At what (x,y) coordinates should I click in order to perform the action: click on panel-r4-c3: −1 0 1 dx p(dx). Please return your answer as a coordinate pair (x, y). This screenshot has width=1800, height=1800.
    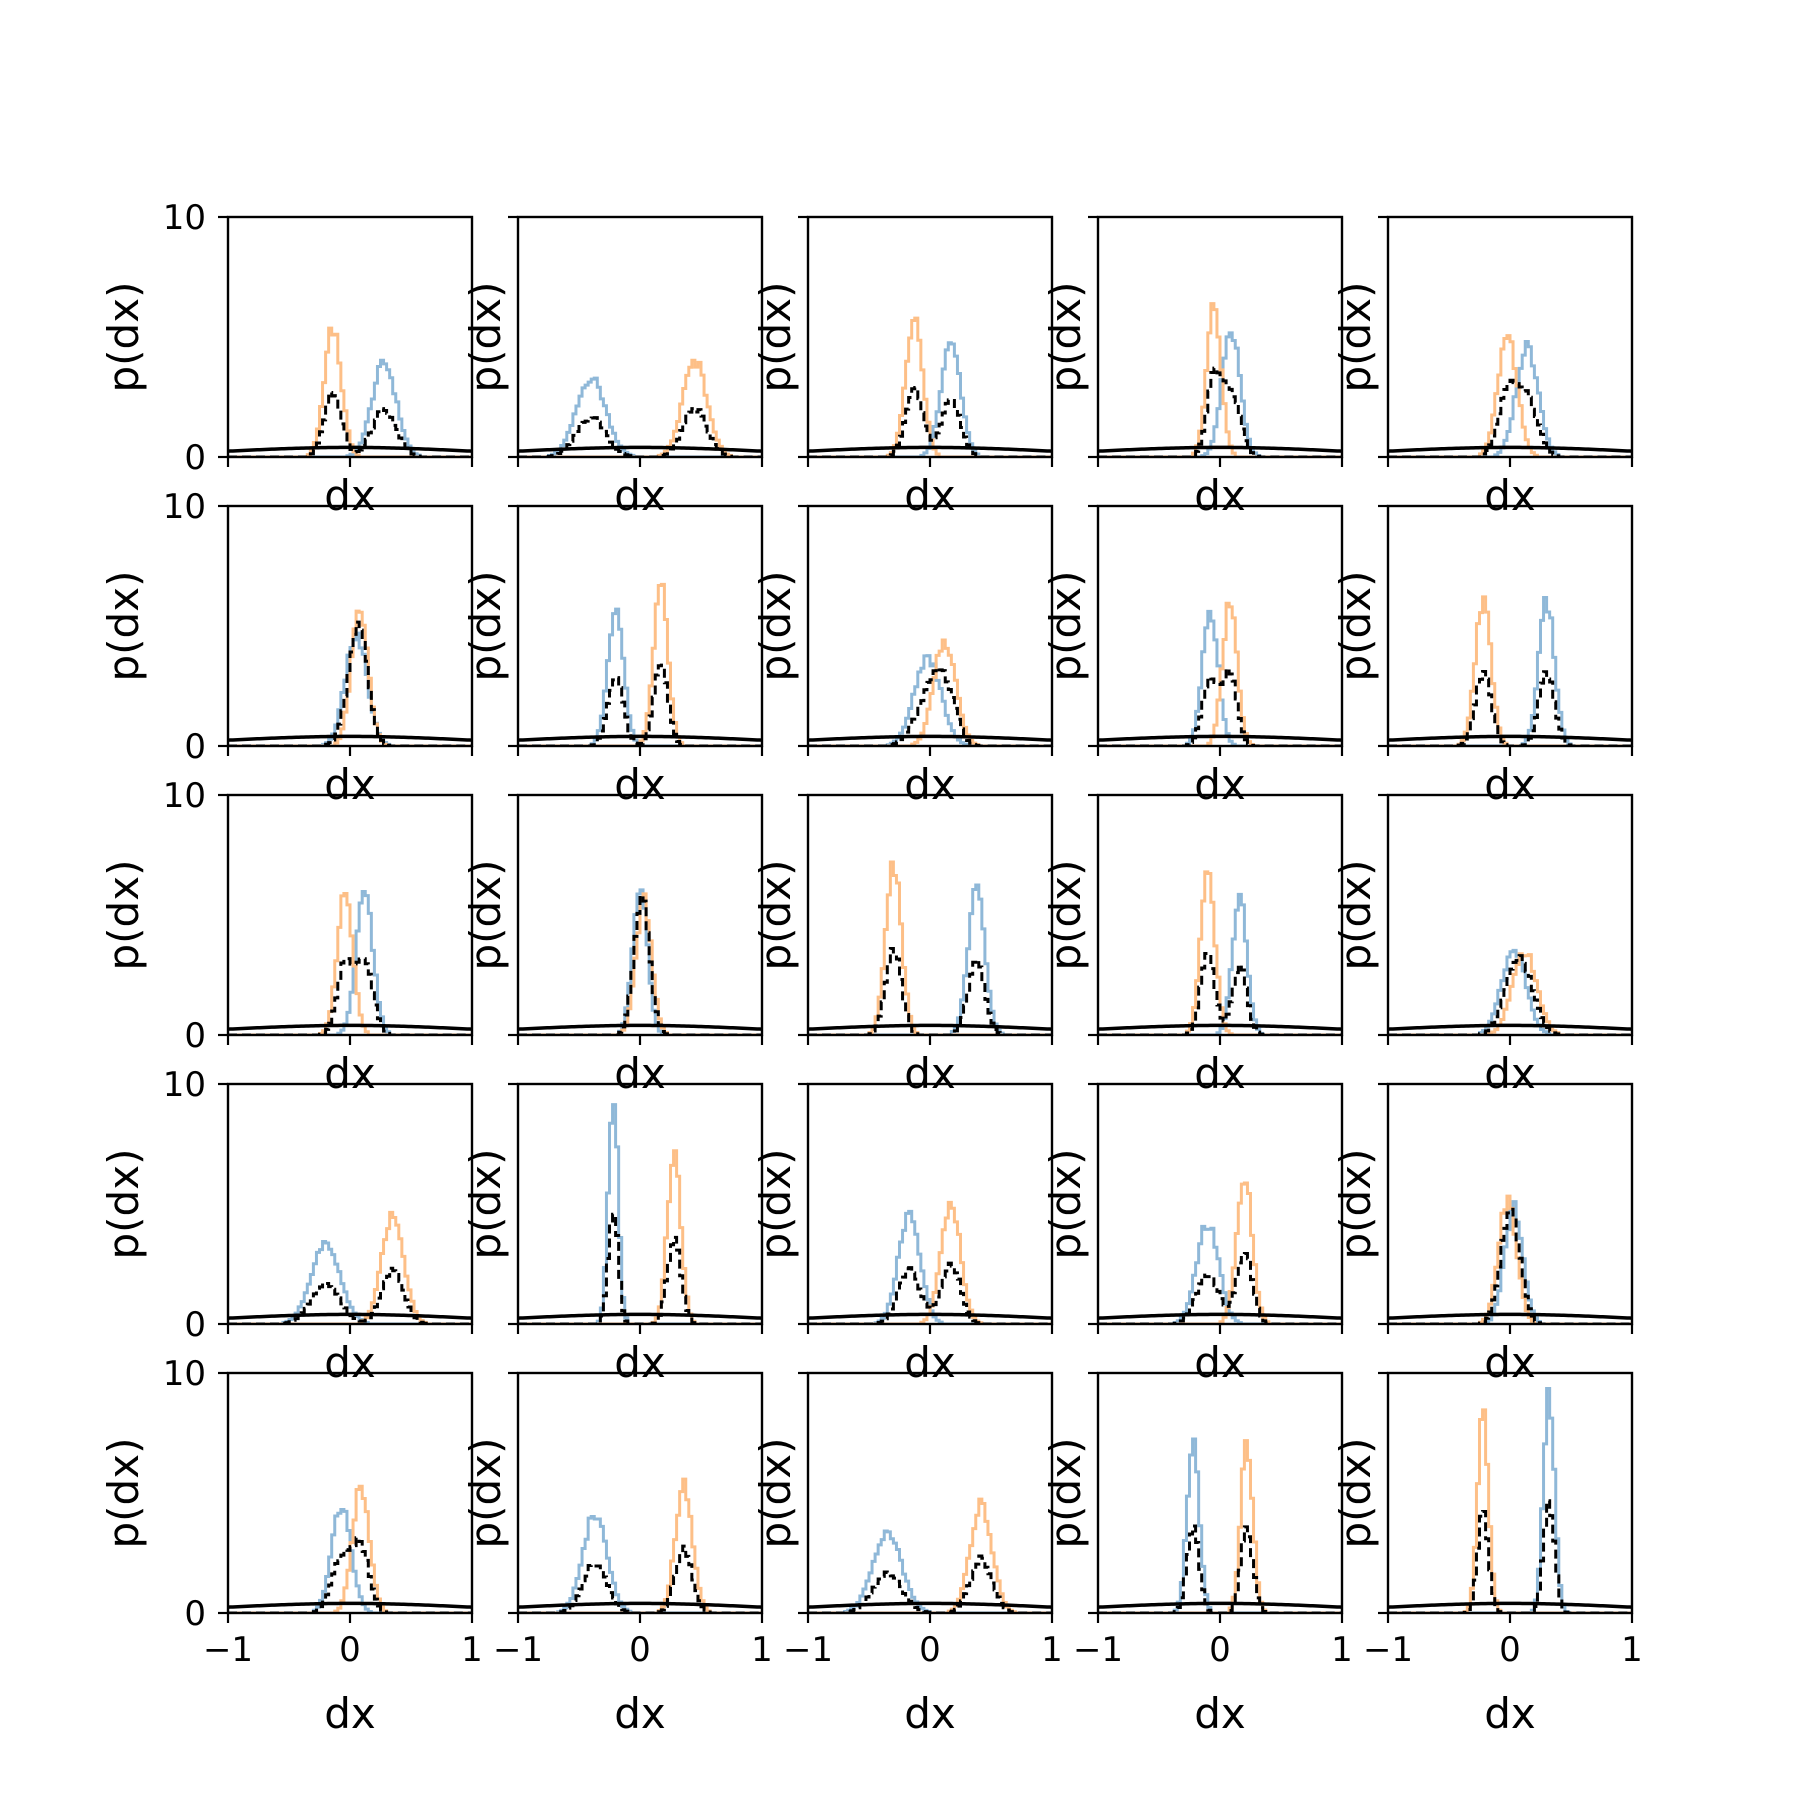
    Looking at the image, I should click on (1197, 1554).